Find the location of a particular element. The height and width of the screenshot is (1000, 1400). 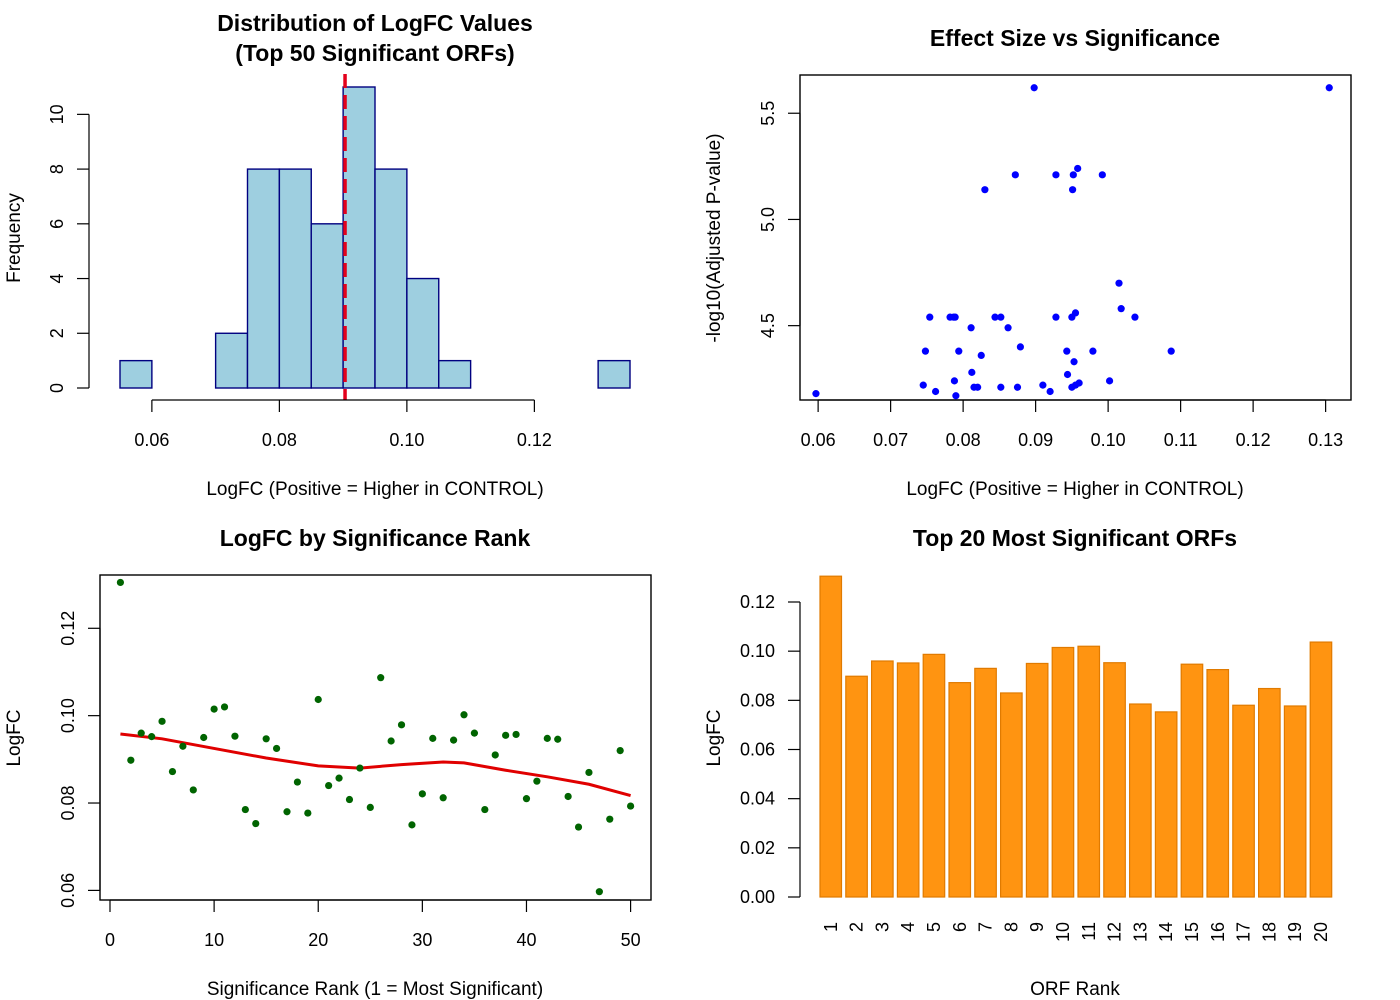

scatter2-x-axis-tick-label: 0 is located at coordinates (110, 940).